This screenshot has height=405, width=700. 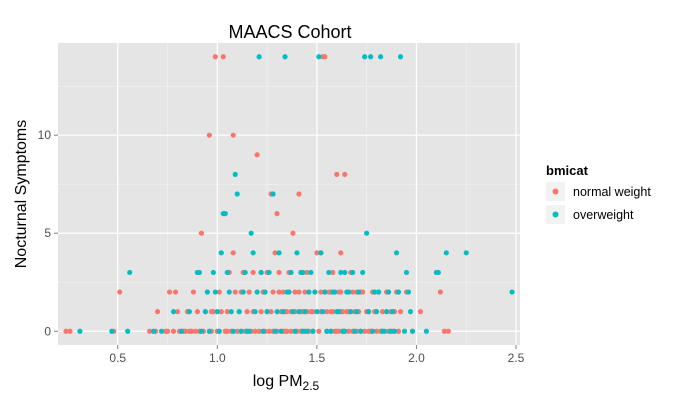 What do you see at coordinates (278, 381) in the screenshot?
I see `x-axis-title-main: log PM` at bounding box center [278, 381].